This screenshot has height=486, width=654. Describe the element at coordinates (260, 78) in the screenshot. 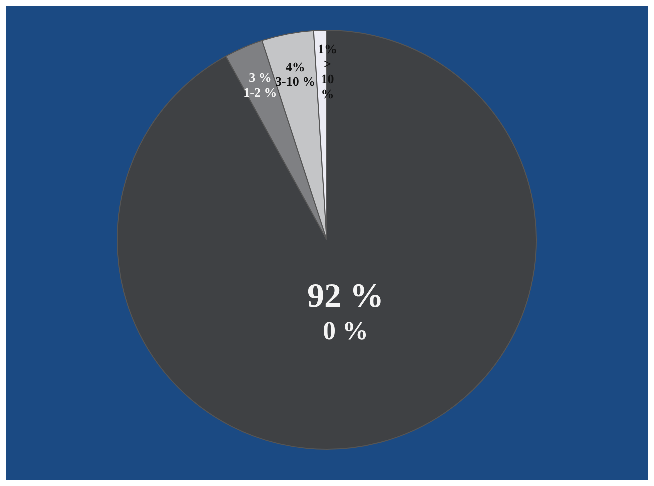

I see `data-label: 3 %` at that location.